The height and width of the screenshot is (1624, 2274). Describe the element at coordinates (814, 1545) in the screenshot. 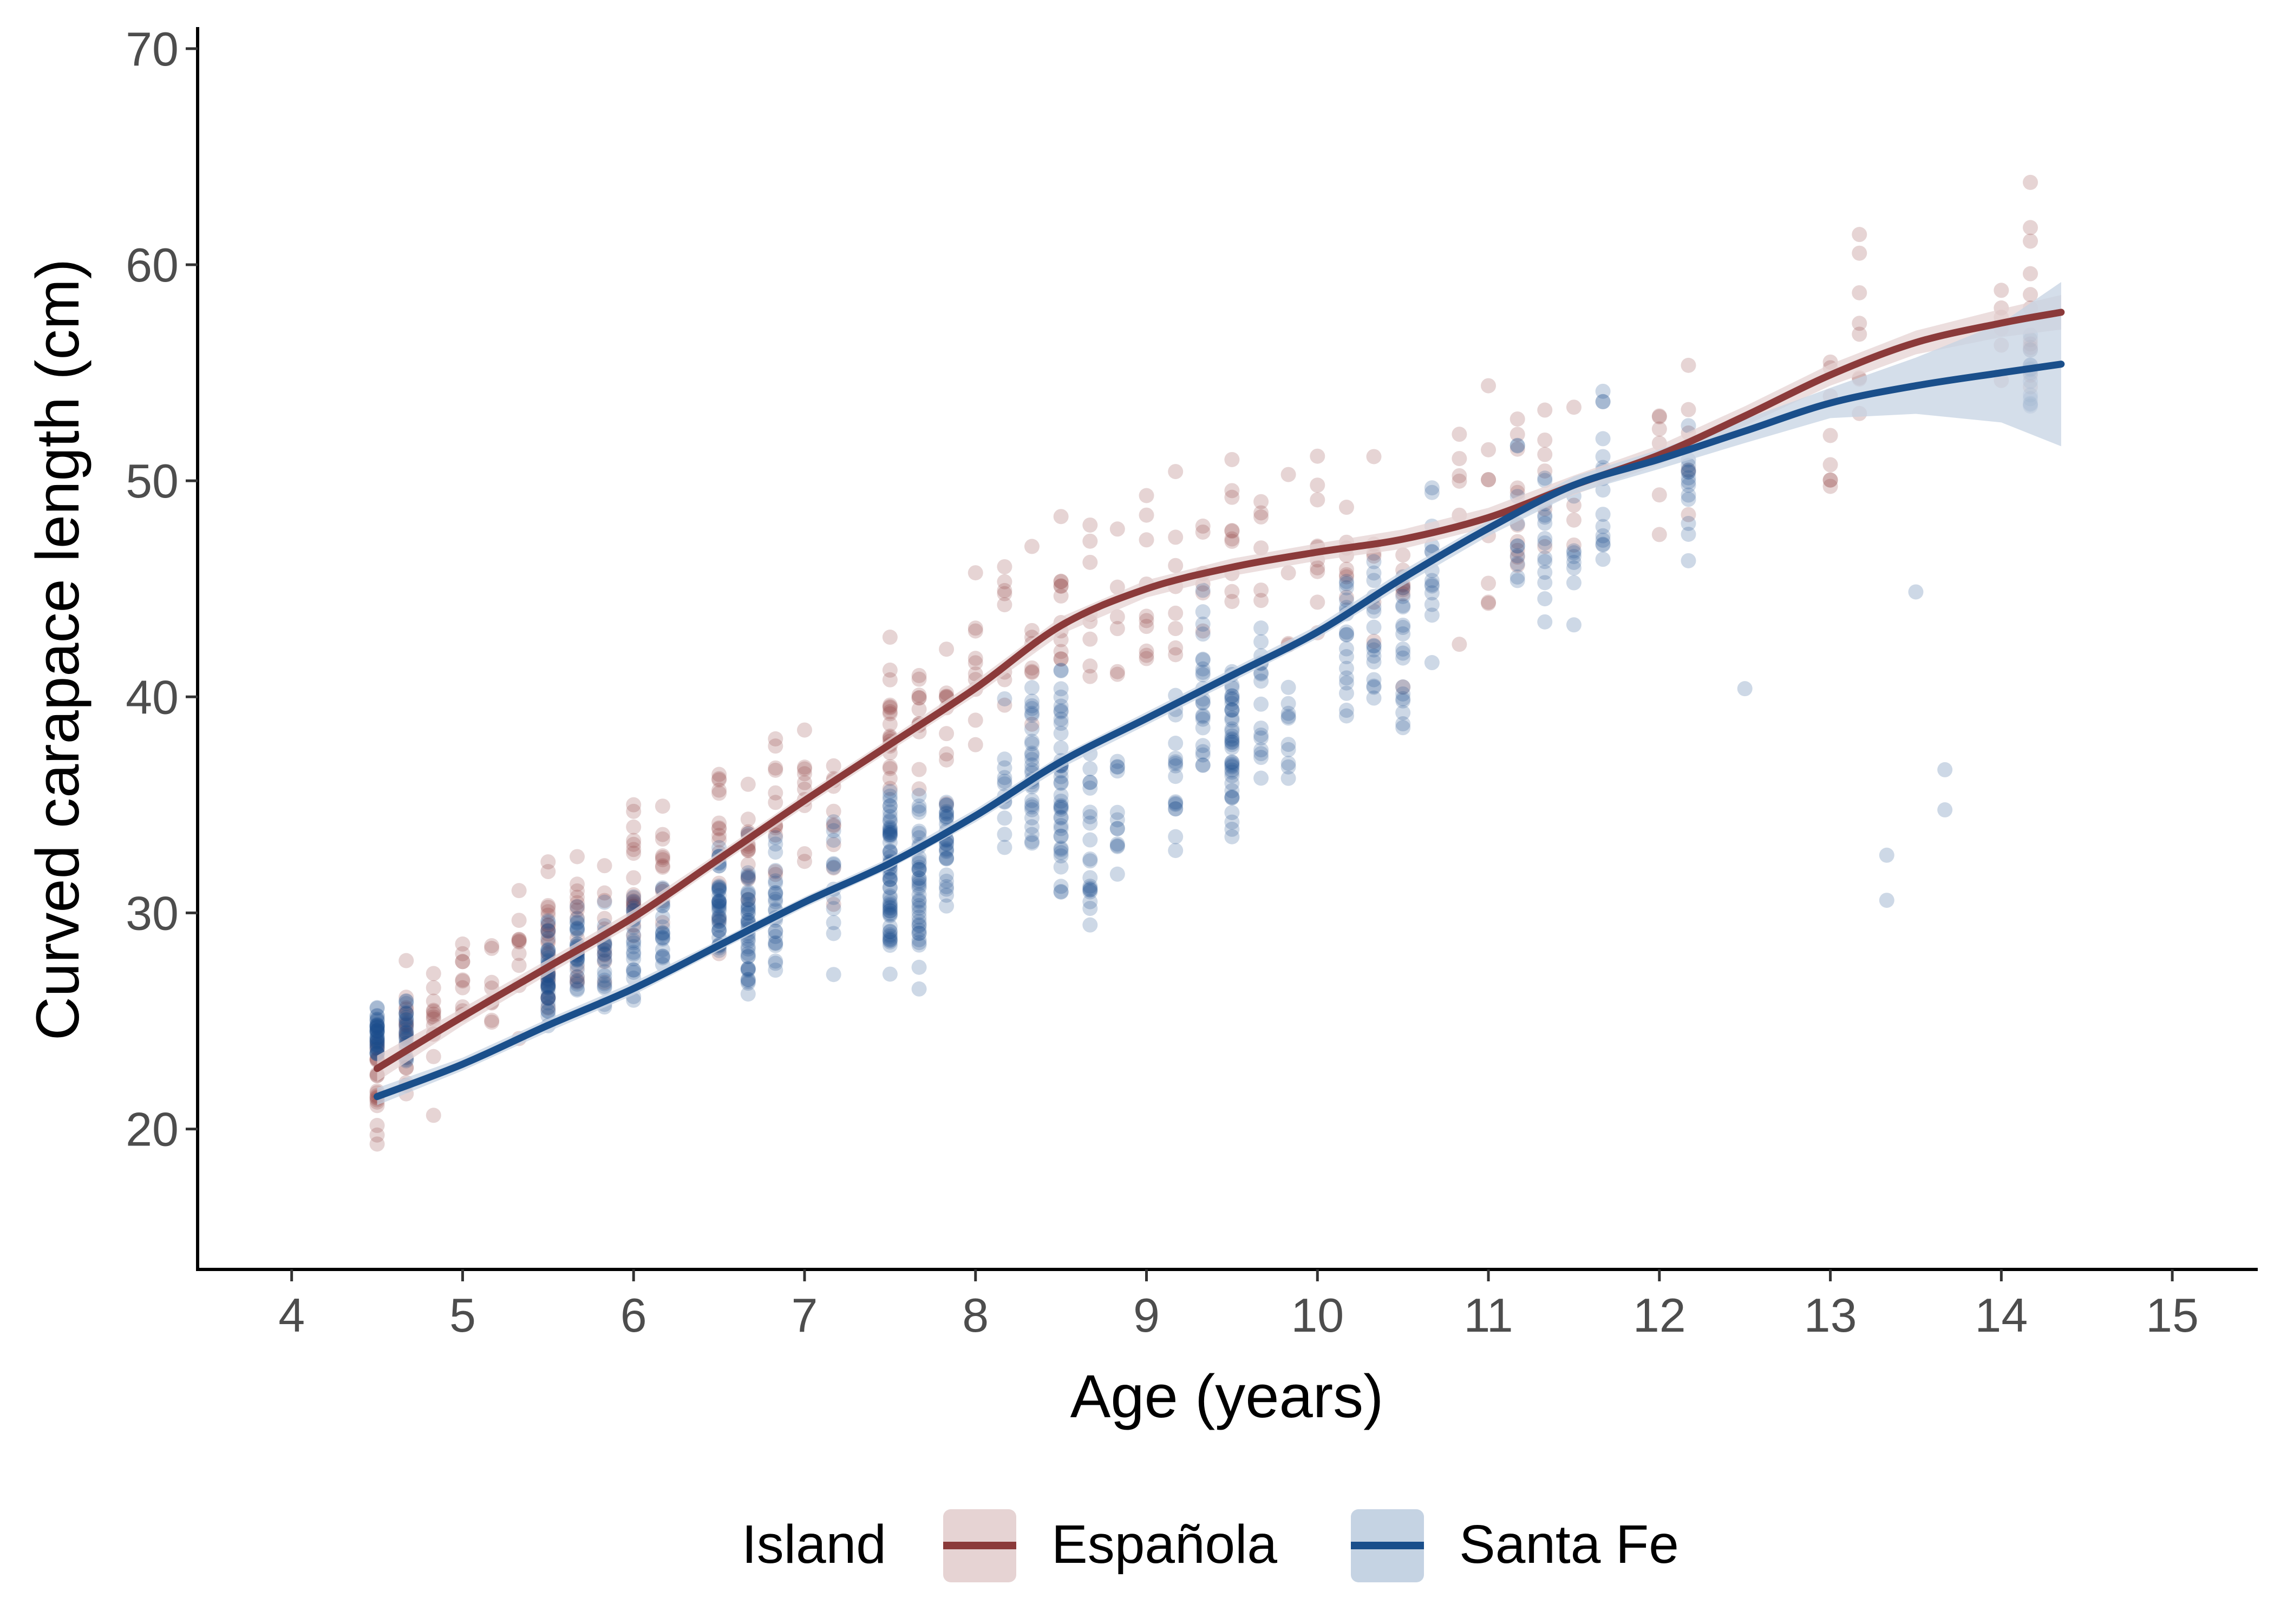

I see `legend-title: Island` at that location.